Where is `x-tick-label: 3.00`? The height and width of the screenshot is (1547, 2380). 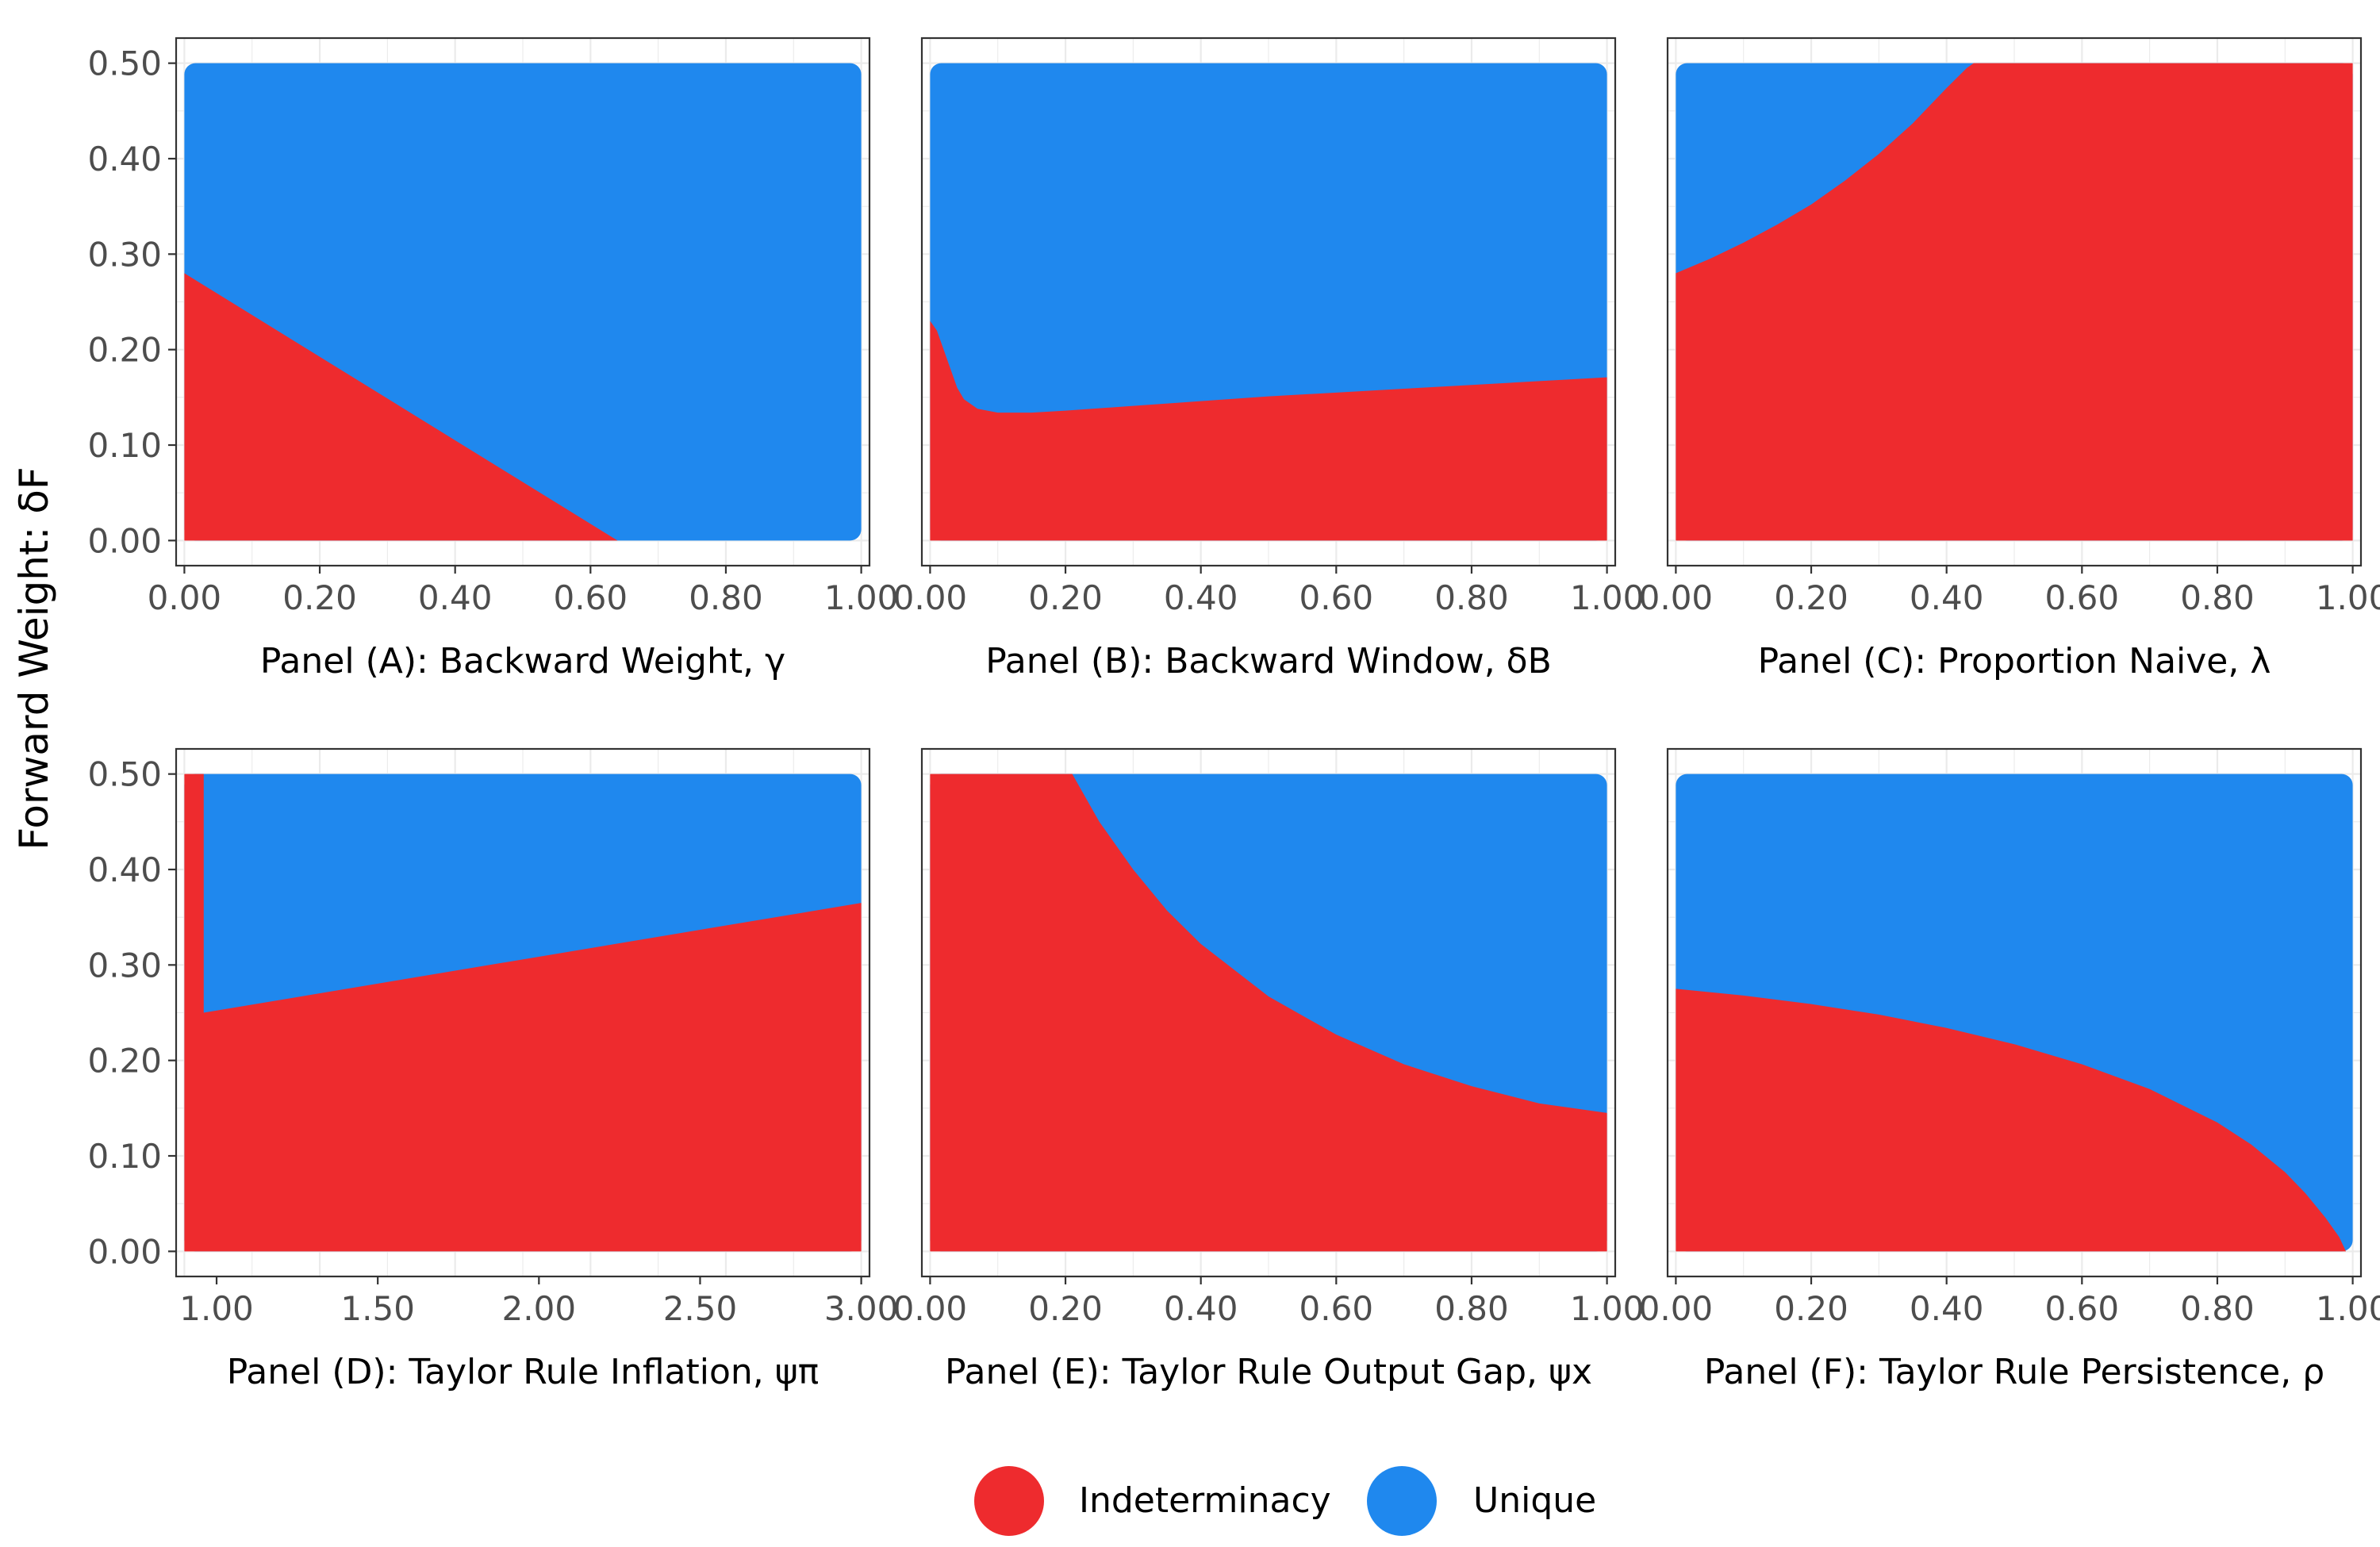
x-tick-label: 3.00 is located at coordinates (861, 1308).